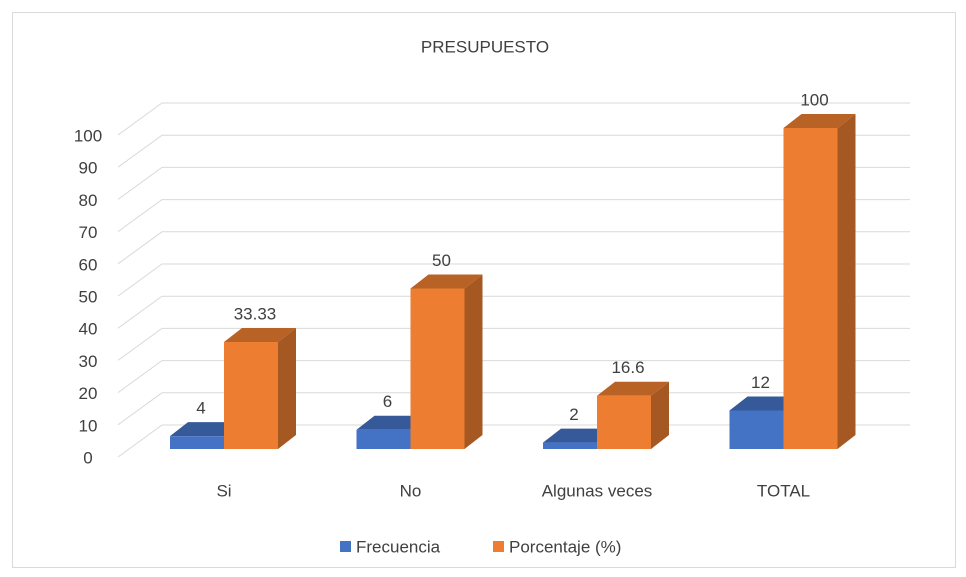  I want to click on y-tick-label: 20, so click(88, 393).